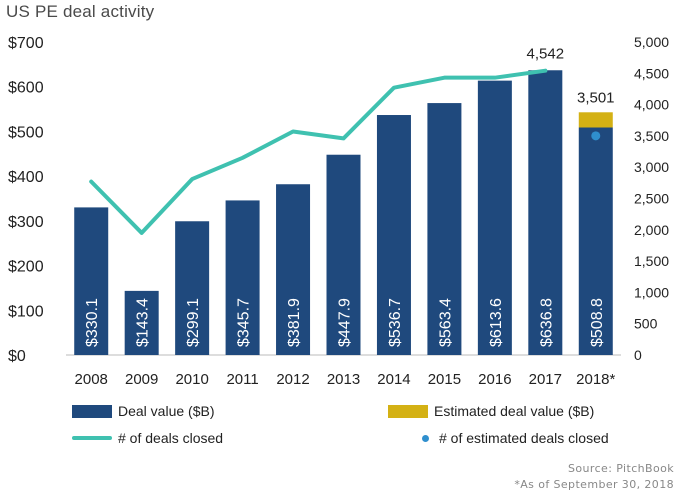 The height and width of the screenshot is (493, 686). What do you see at coordinates (408, 411) in the screenshot?
I see `estimate-bar-swatch` at bounding box center [408, 411].